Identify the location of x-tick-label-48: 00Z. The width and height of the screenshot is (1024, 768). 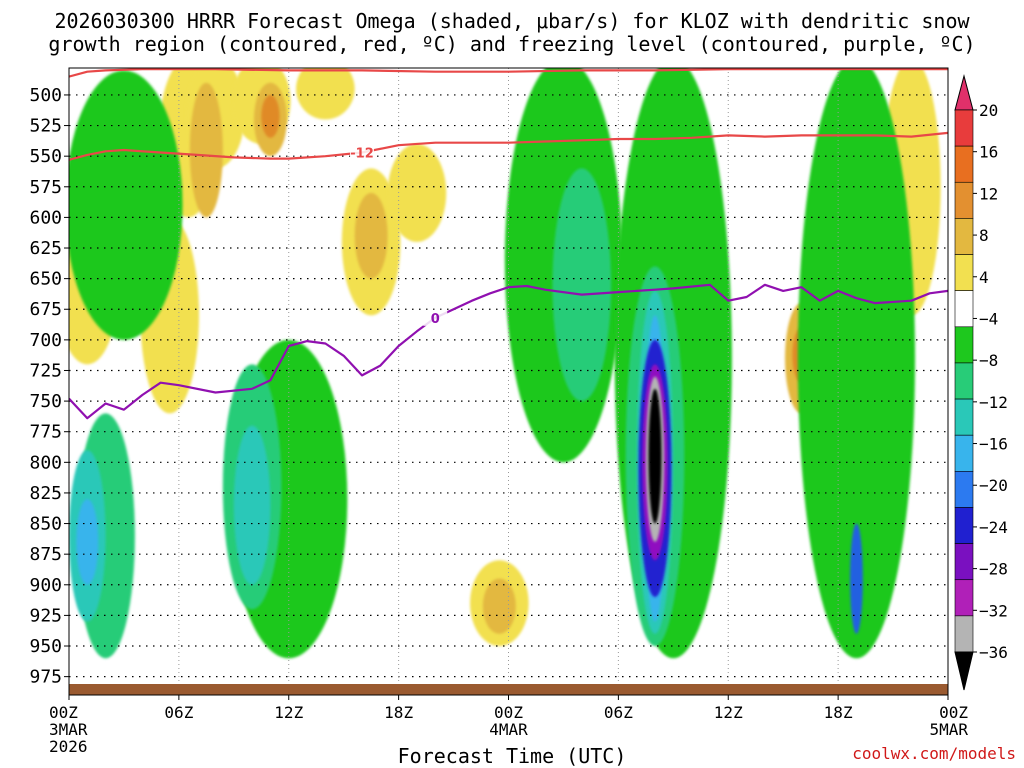
(953, 712).